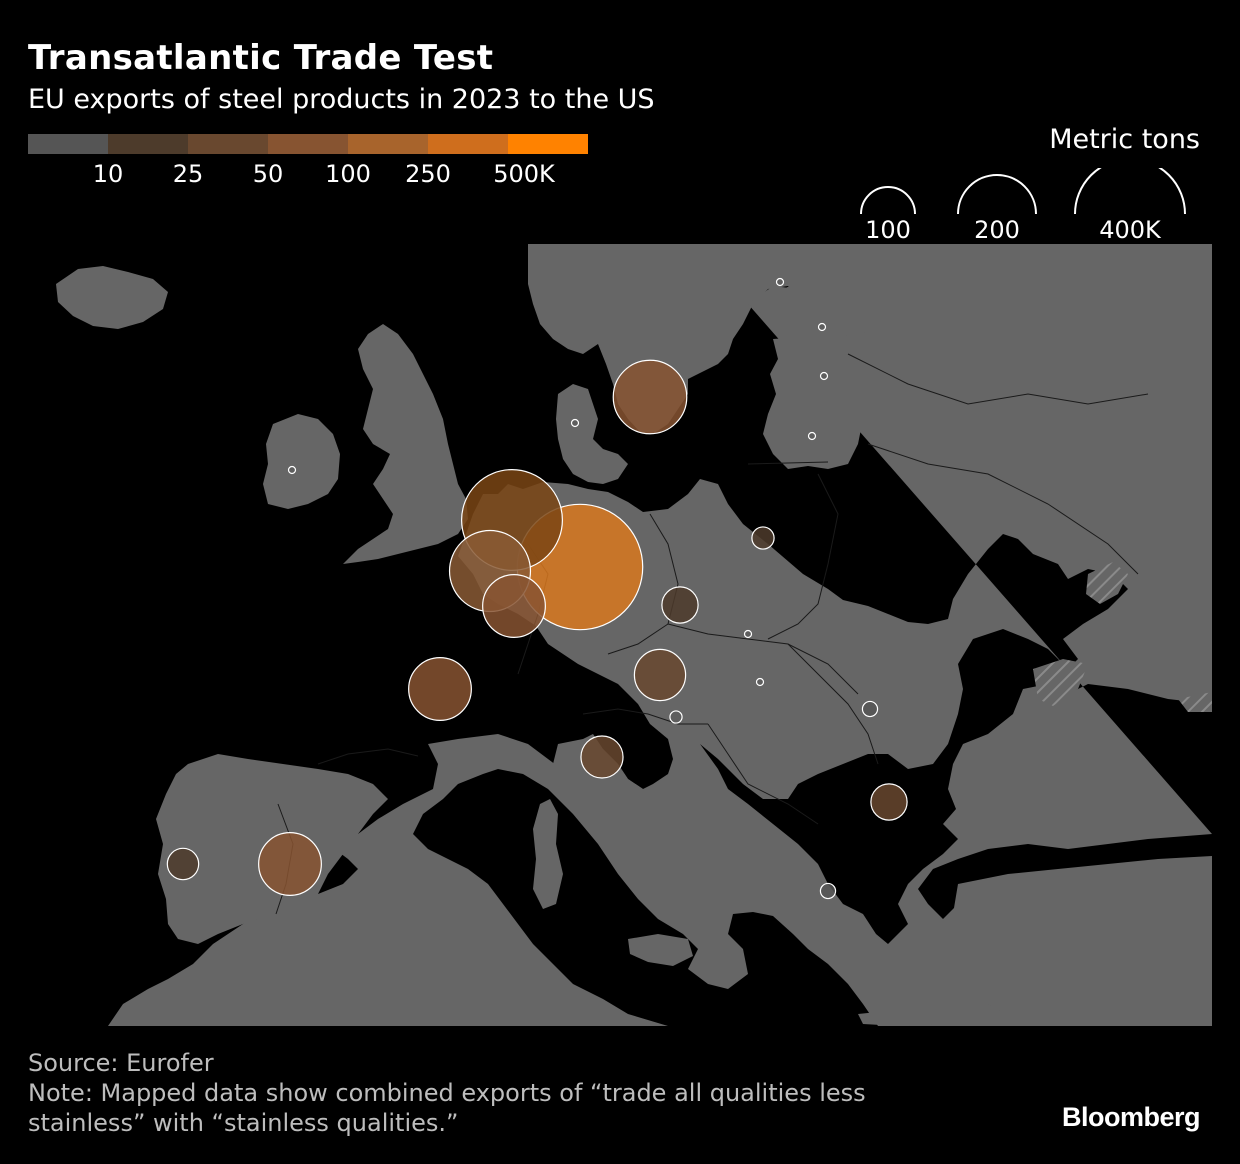 Image resolution: width=1240 pixels, height=1164 pixels. What do you see at coordinates (903, 1017) in the screenshot?
I see `crete-land` at bounding box center [903, 1017].